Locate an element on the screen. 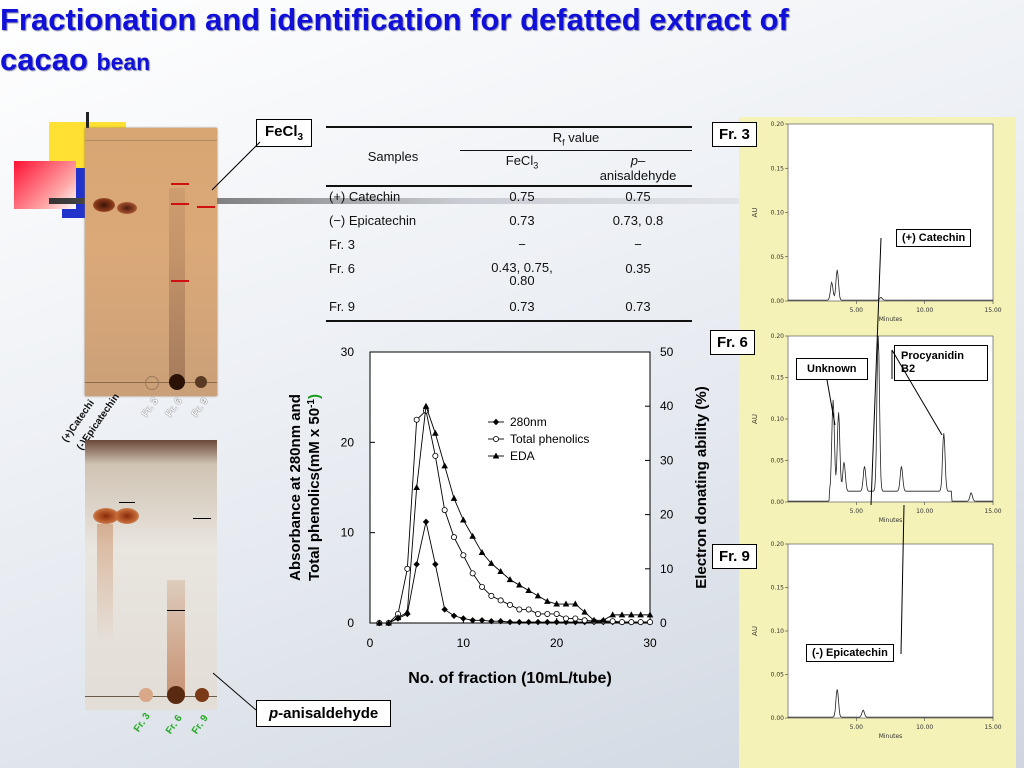 This screenshot has width=1024, height=768. series-line-triangle is located at coordinates (514, 515).